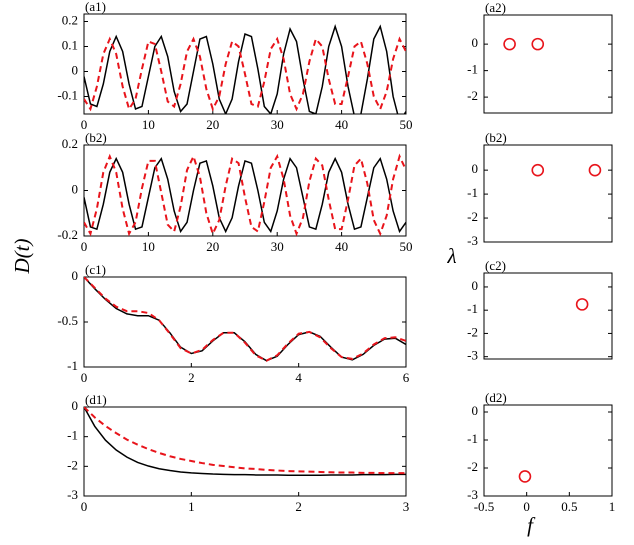  Describe the element at coordinates (495, 7) in the screenshot. I see `panel-label: (a2)` at that location.